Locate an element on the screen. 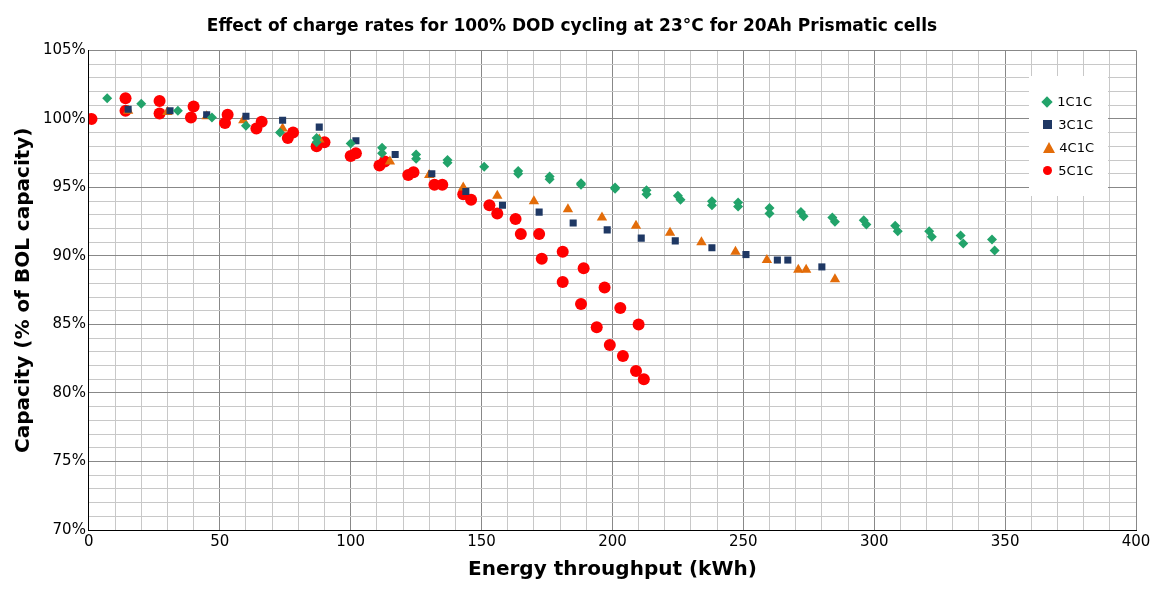  x-tick-label: 250 is located at coordinates (743, 540).